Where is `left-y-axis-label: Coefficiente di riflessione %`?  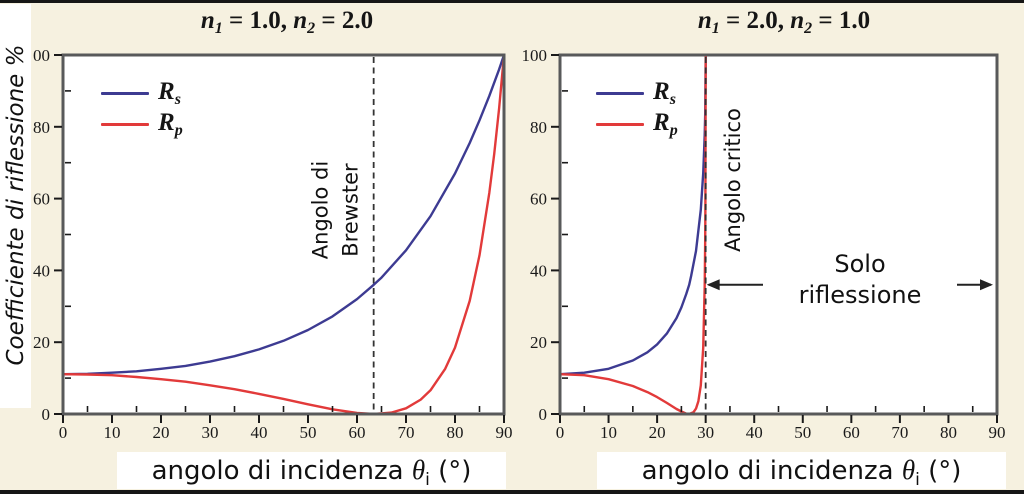
left-y-axis-label: Coefficiente di riflessione % is located at coordinates (16, 205).